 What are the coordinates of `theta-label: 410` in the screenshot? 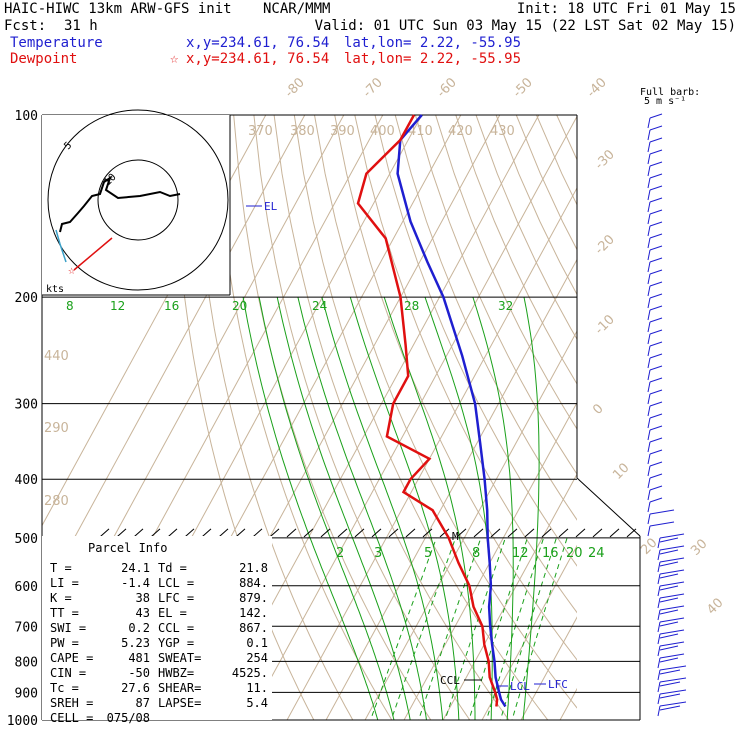 It's located at (420, 131).